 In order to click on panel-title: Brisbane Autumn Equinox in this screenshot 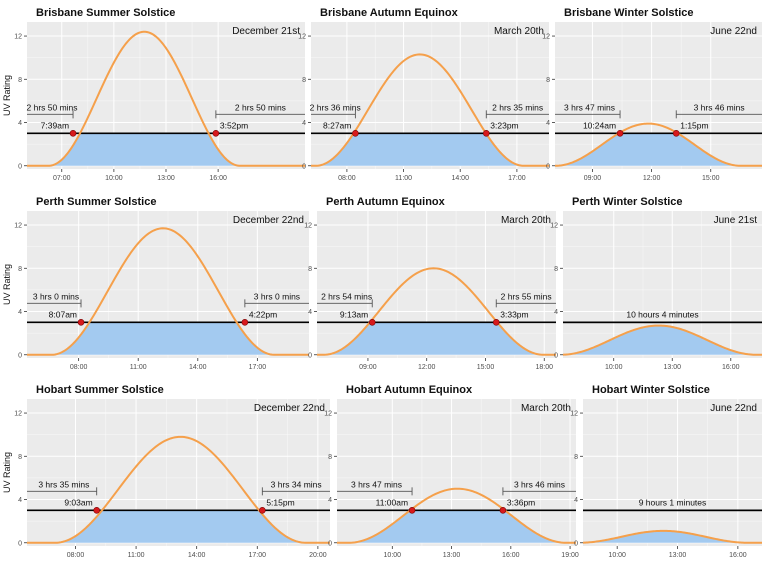, I will do `click(389, 13)`.